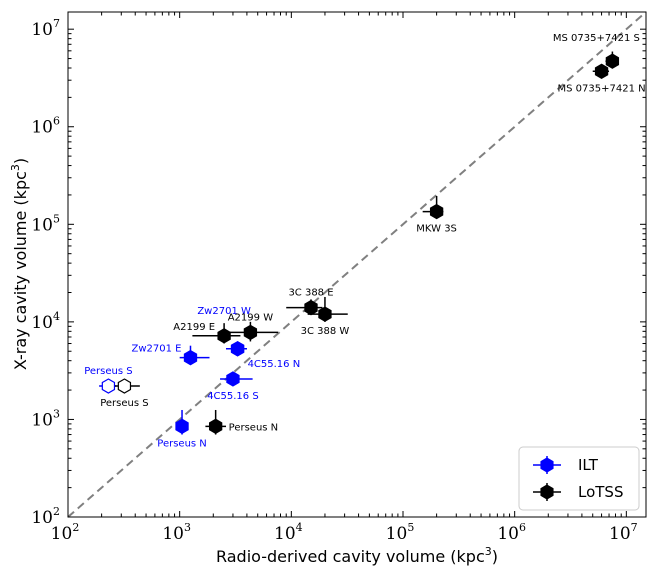  I want to click on label-ilt-perseus-n: Perseus N, so click(182, 443).